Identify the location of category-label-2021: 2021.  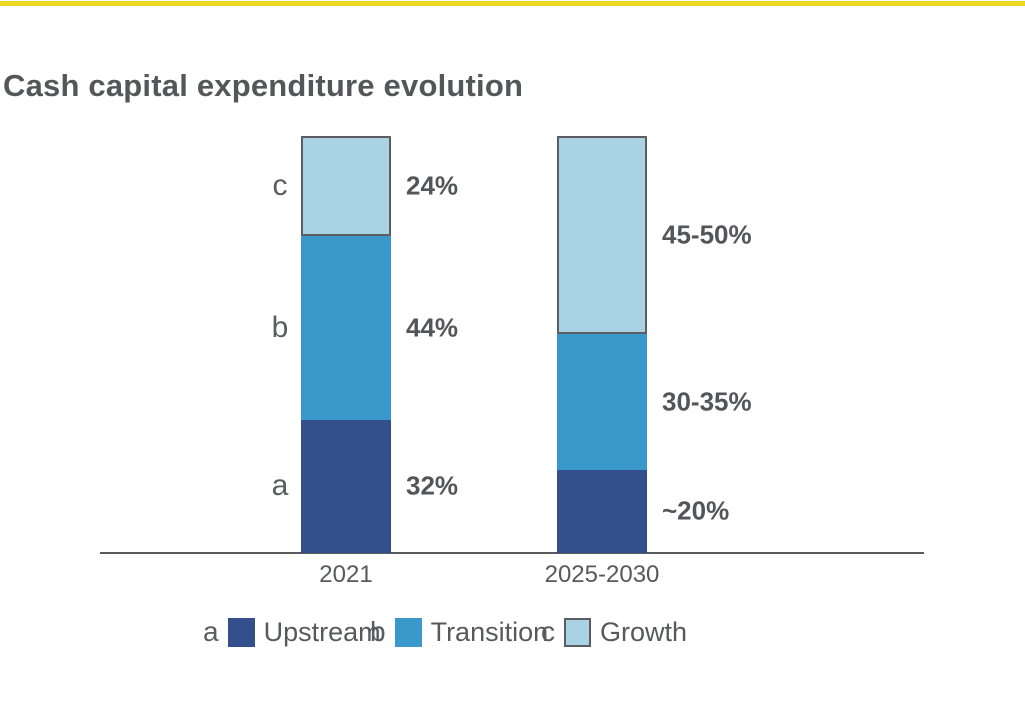
(346, 574).